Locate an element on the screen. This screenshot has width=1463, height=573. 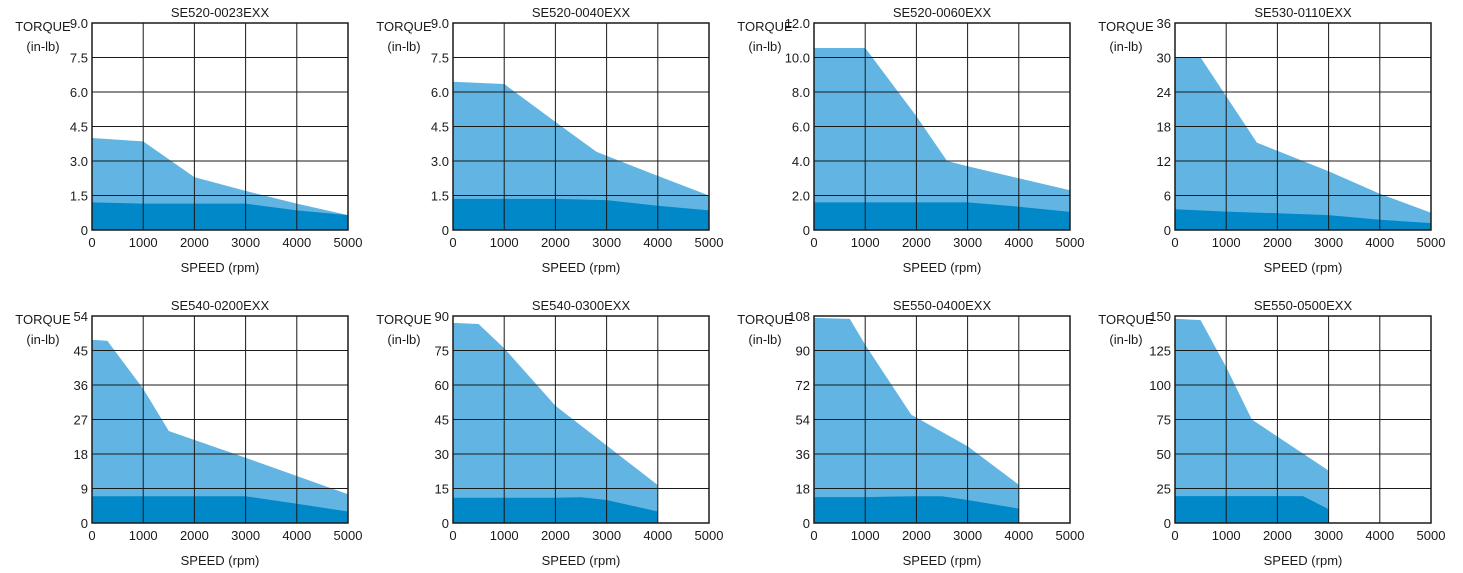
y-tick-label: 4.5 is located at coordinates (79, 127).